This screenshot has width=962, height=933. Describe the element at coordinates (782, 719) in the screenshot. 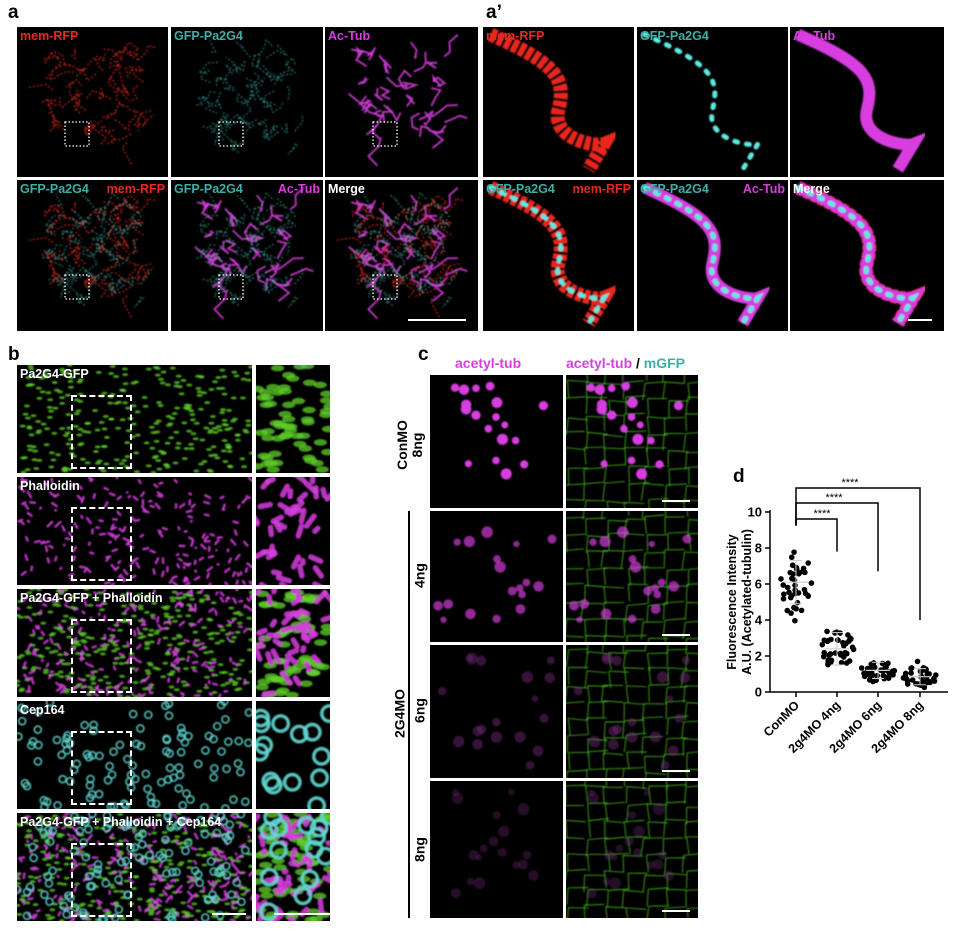

I see `x-tick-label: ConMO` at that location.